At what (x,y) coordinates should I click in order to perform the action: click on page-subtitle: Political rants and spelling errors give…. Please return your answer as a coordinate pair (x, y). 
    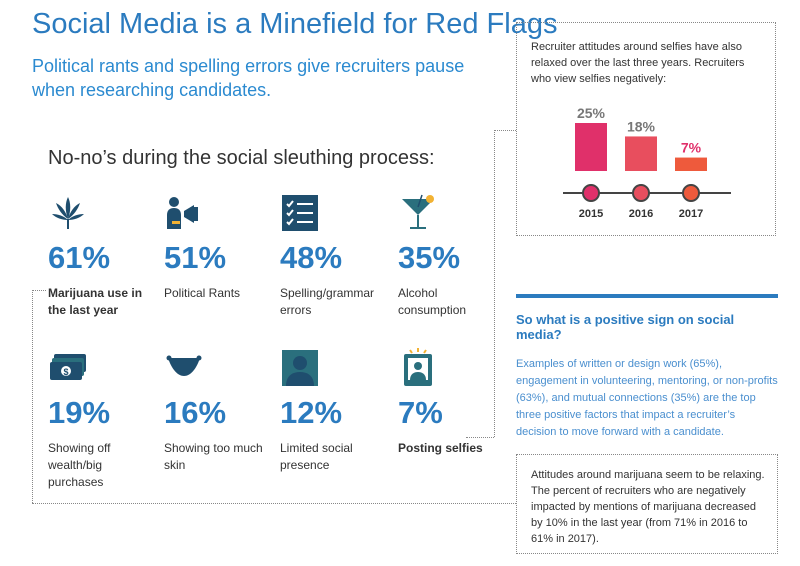
    Looking at the image, I should click on (248, 78).